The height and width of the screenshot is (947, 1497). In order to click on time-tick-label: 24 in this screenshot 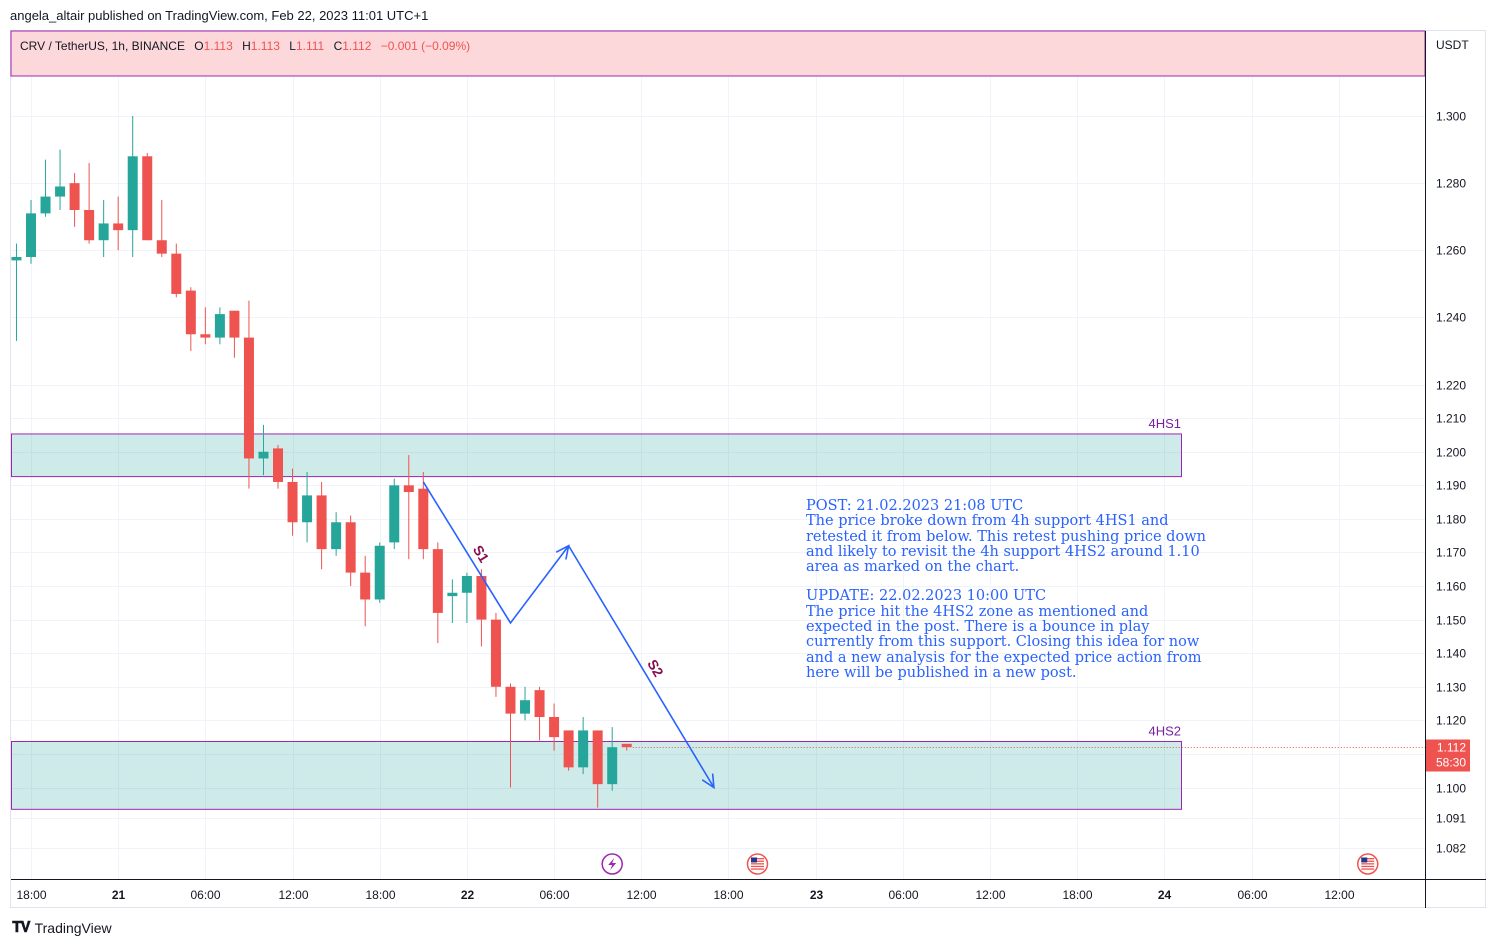, I will do `click(1165, 895)`.